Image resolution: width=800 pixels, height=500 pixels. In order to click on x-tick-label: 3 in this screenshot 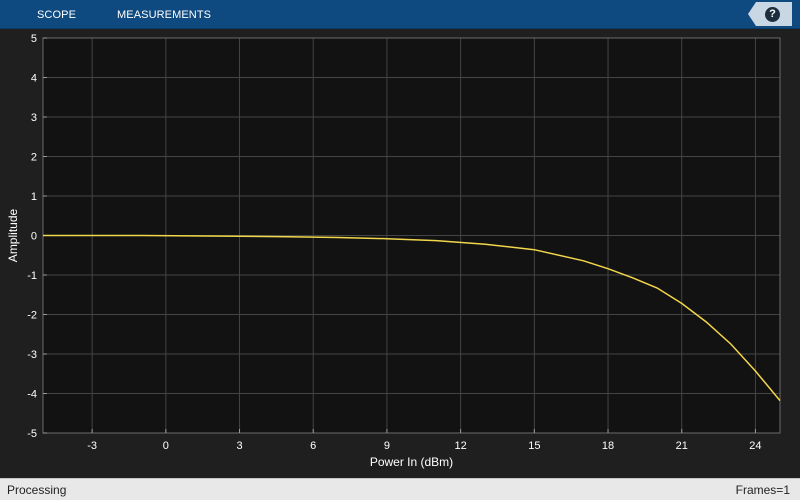, I will do `click(239, 446)`.